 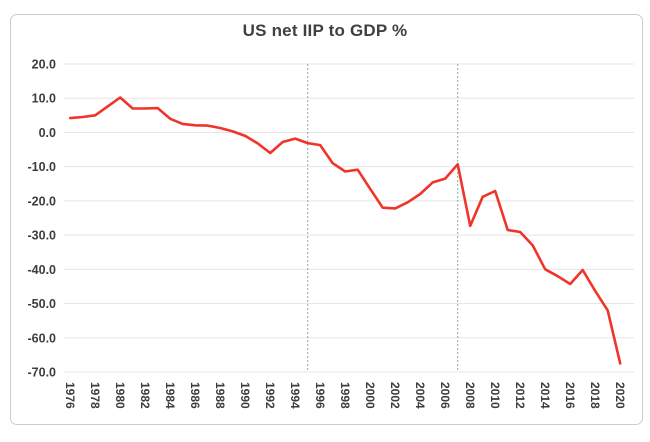 What do you see at coordinates (495, 395) in the screenshot?
I see `x-axis-tick-label: 2010` at bounding box center [495, 395].